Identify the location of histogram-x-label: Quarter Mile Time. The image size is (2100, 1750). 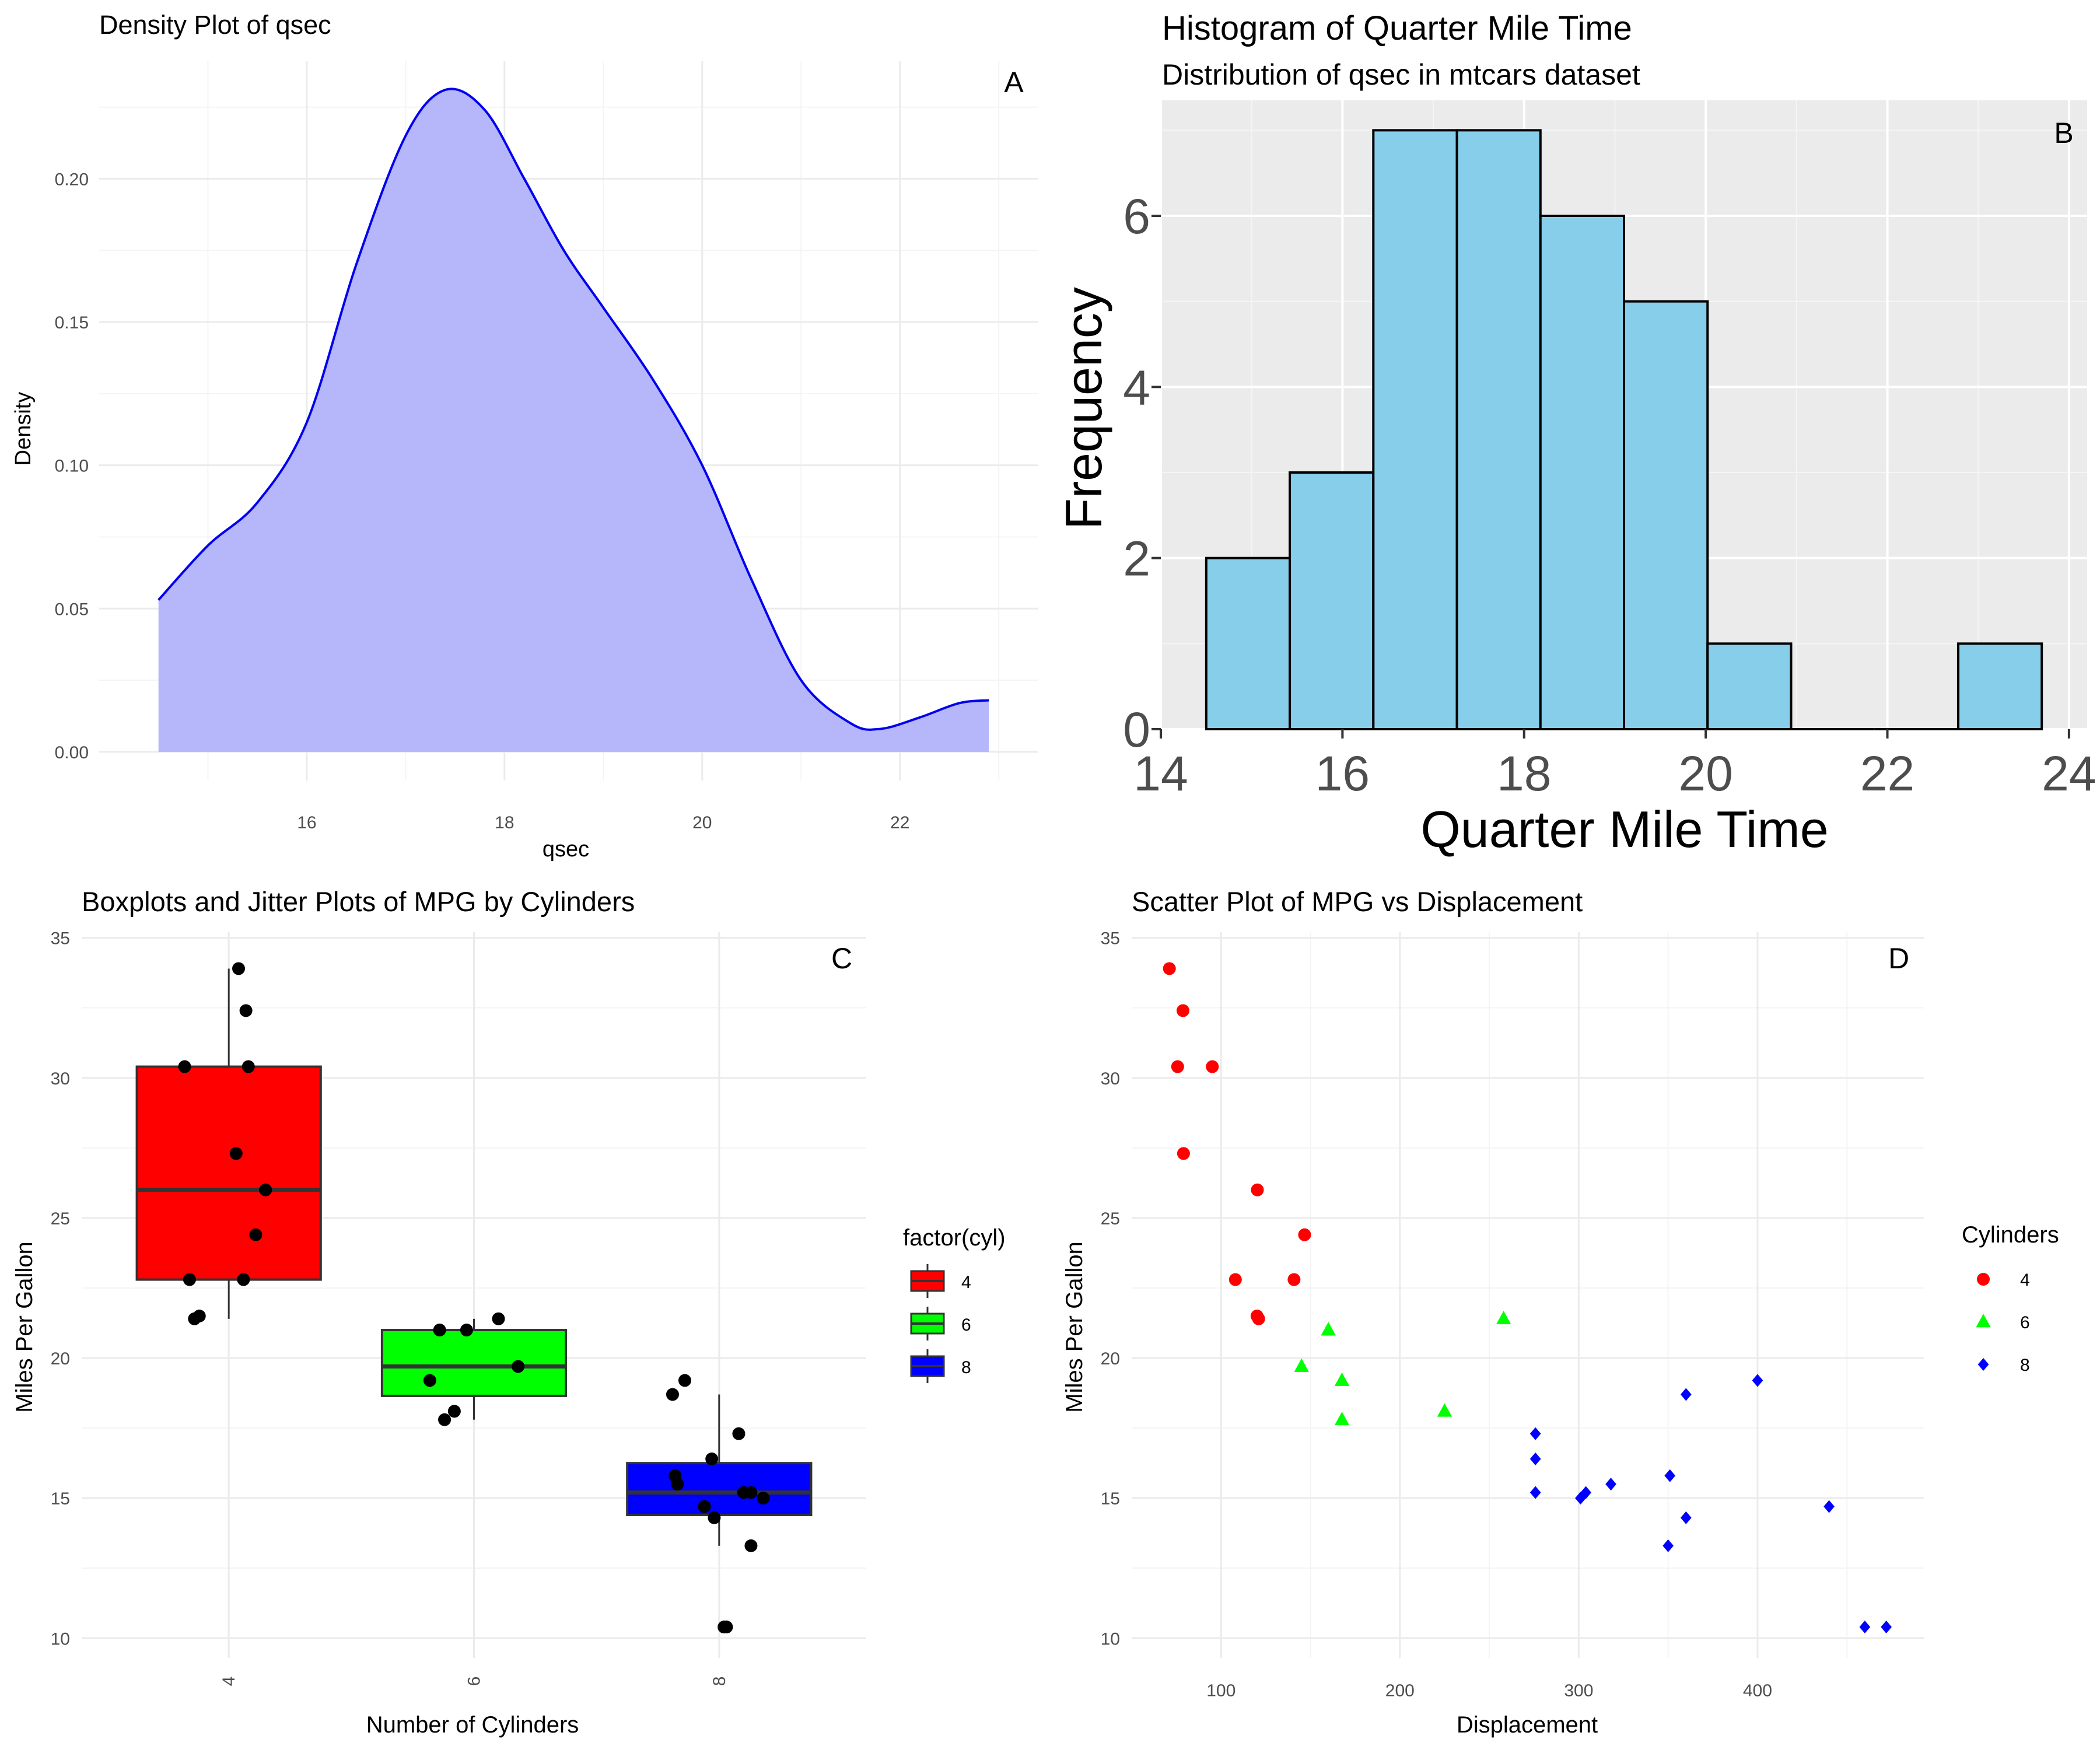
(1624, 829).